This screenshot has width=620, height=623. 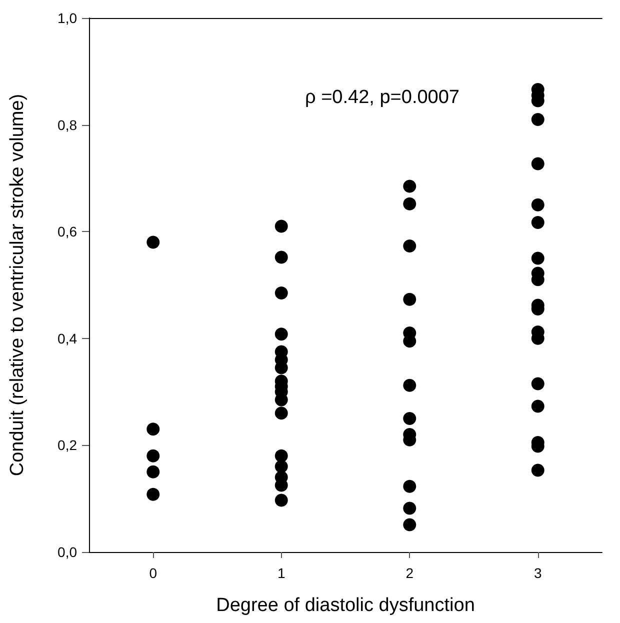 I want to click on y-tick-label: 1,0, so click(x=68, y=18).